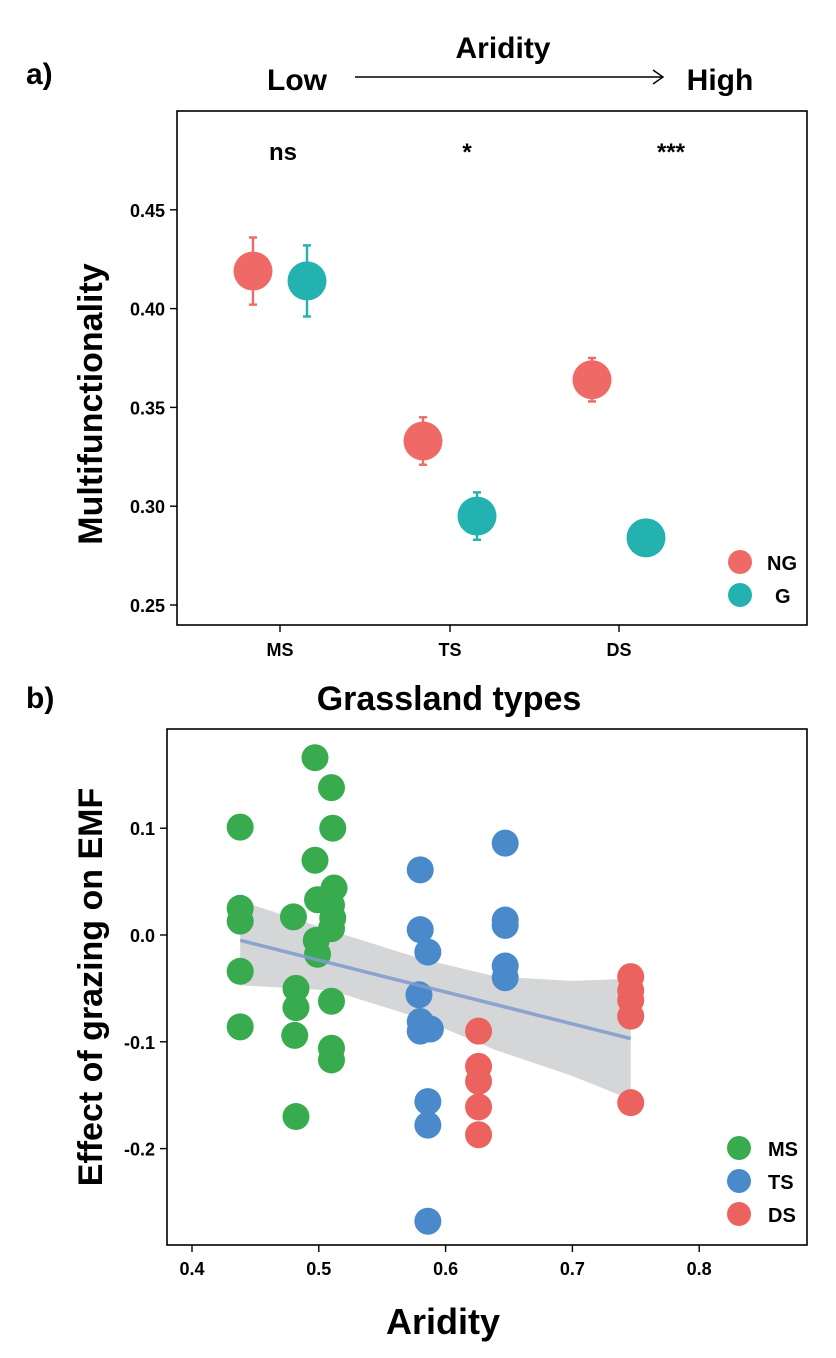 The image size is (836, 1358). Describe the element at coordinates (739, 1181) in the screenshot. I see `legend-marker-ts` at that location.